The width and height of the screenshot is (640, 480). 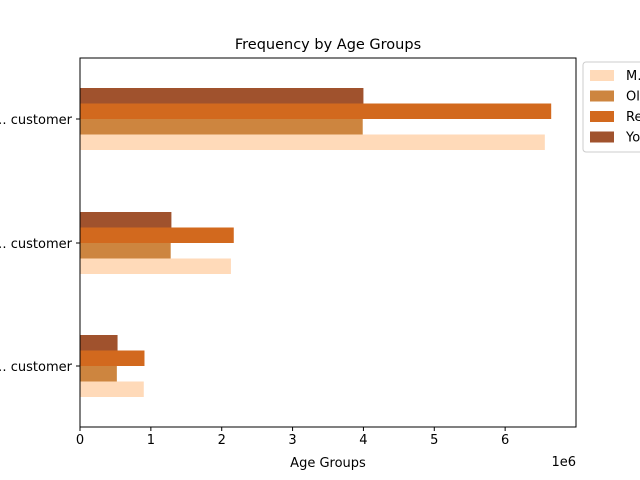 I want to click on x-axis-label: Age Groups, so click(x=328, y=463).